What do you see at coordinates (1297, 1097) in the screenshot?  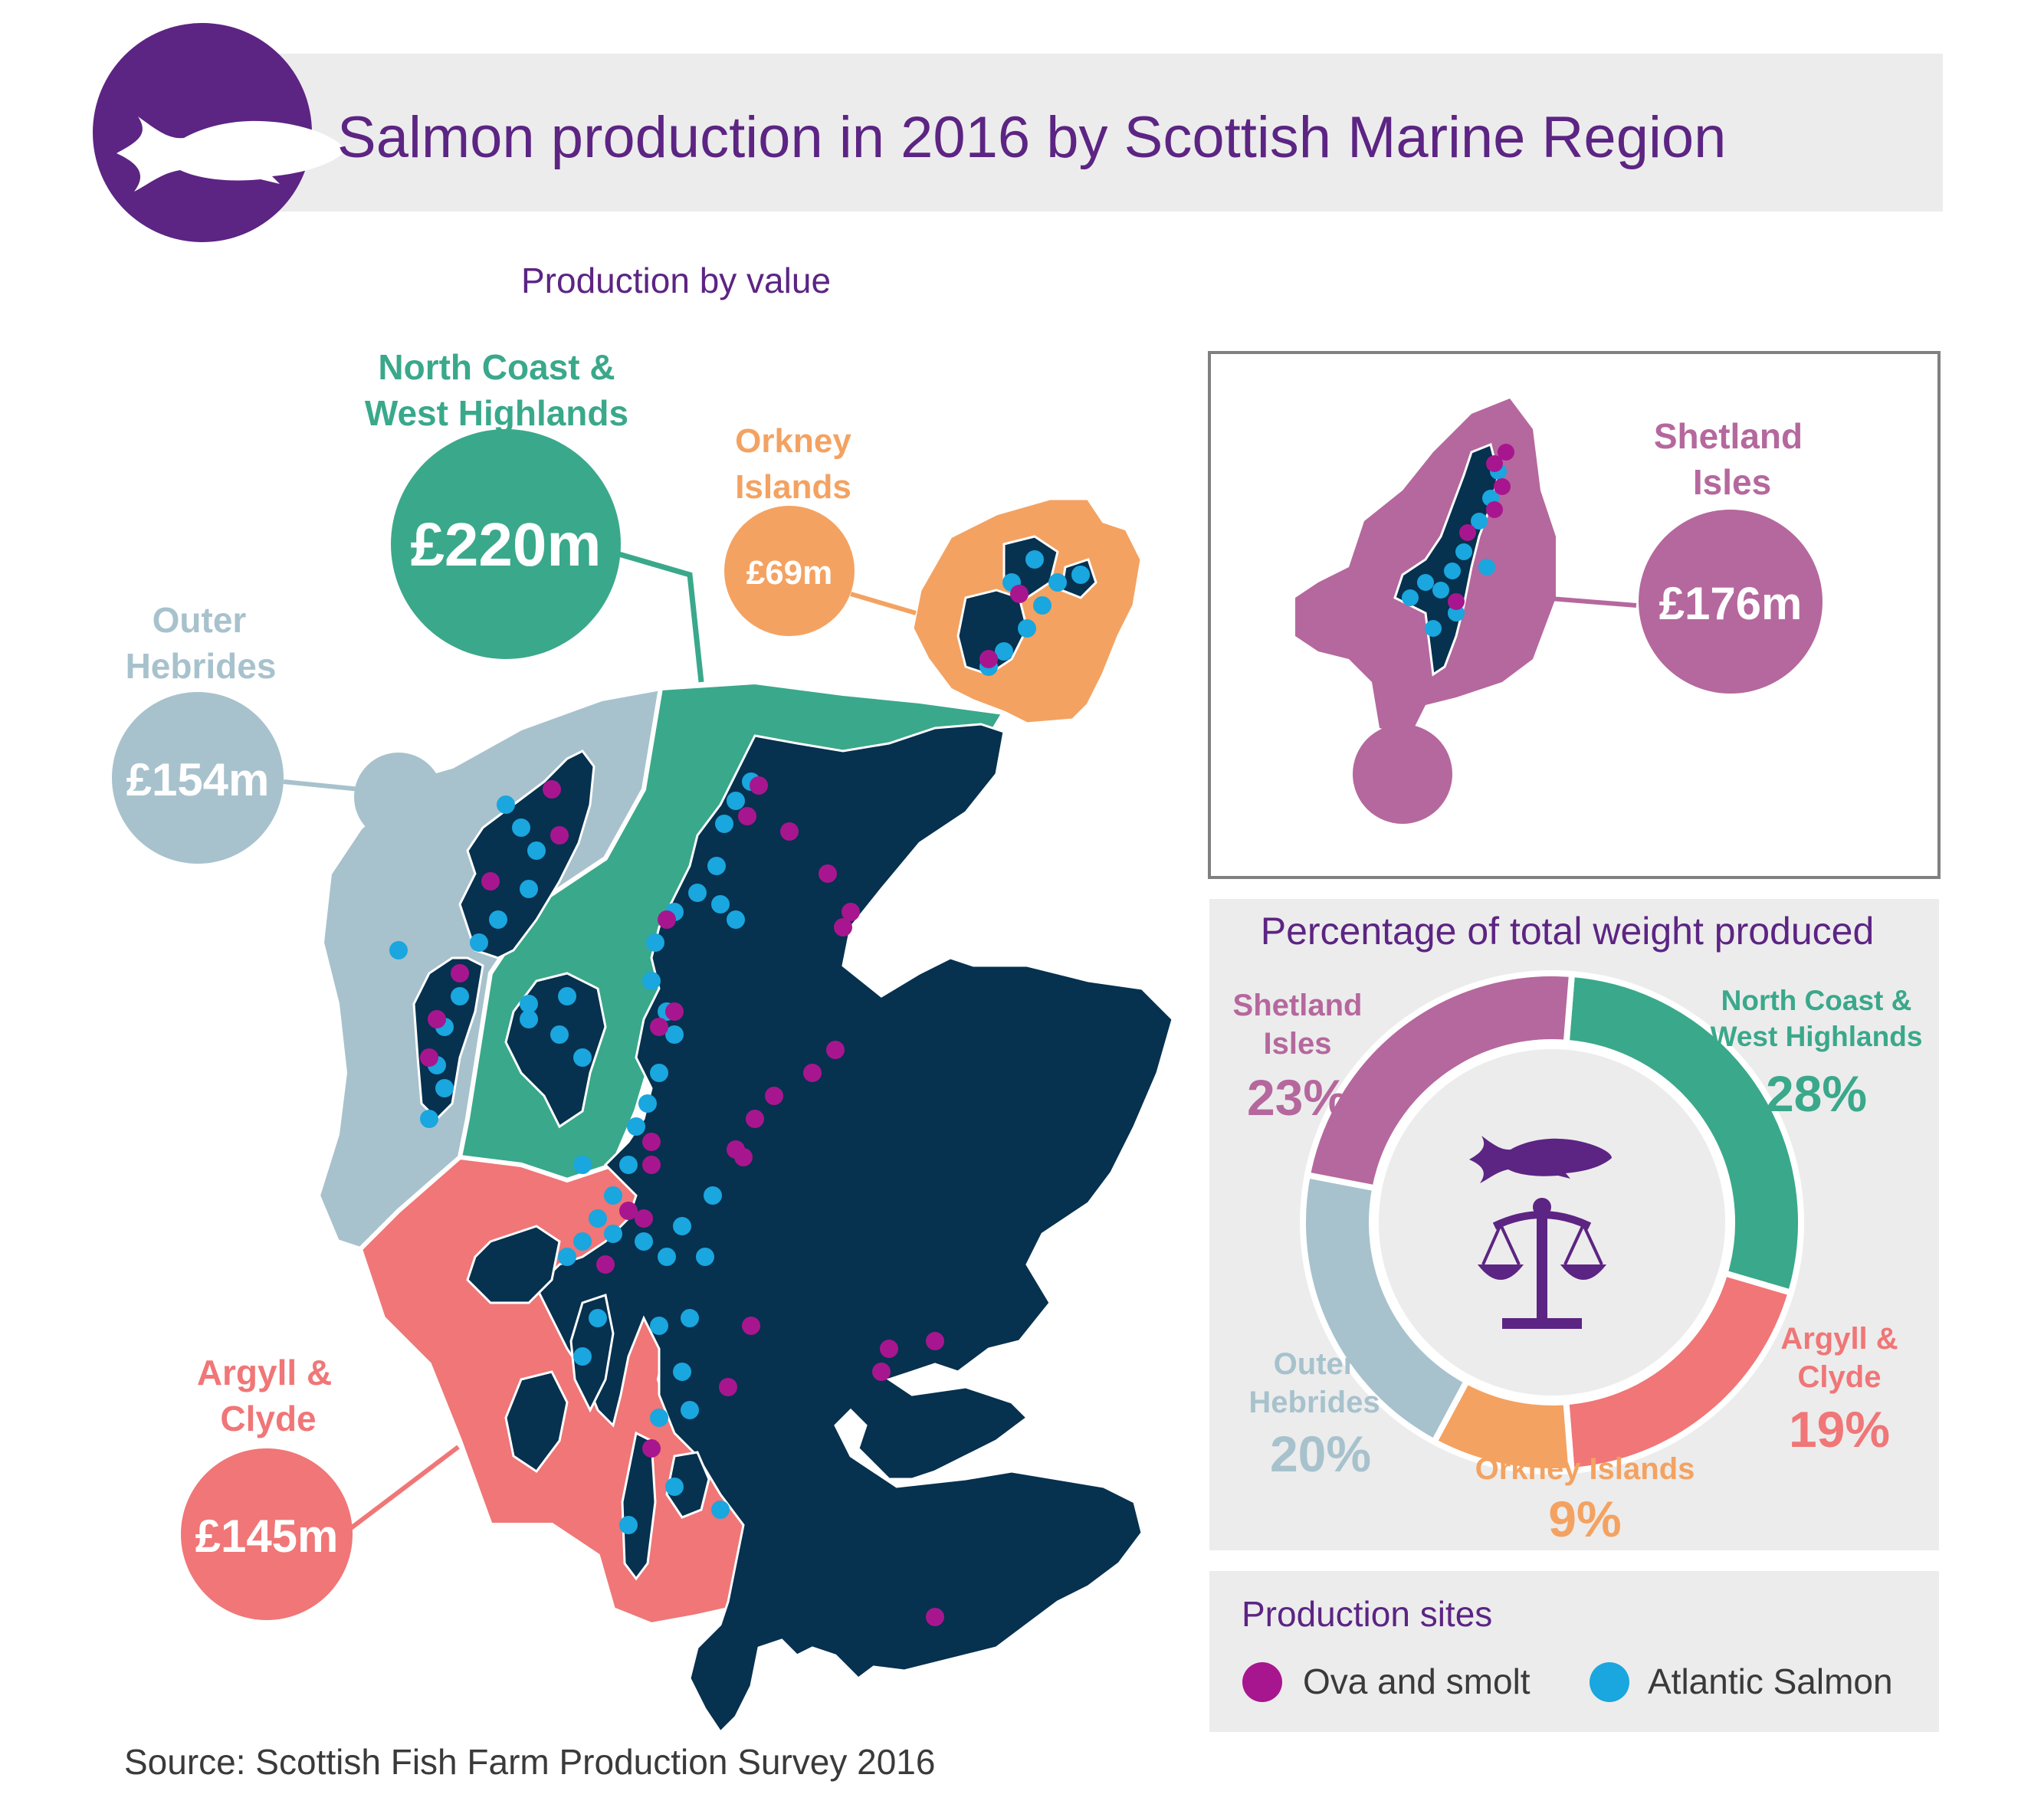 I see `donut-pct-shetland: 23%` at bounding box center [1297, 1097].